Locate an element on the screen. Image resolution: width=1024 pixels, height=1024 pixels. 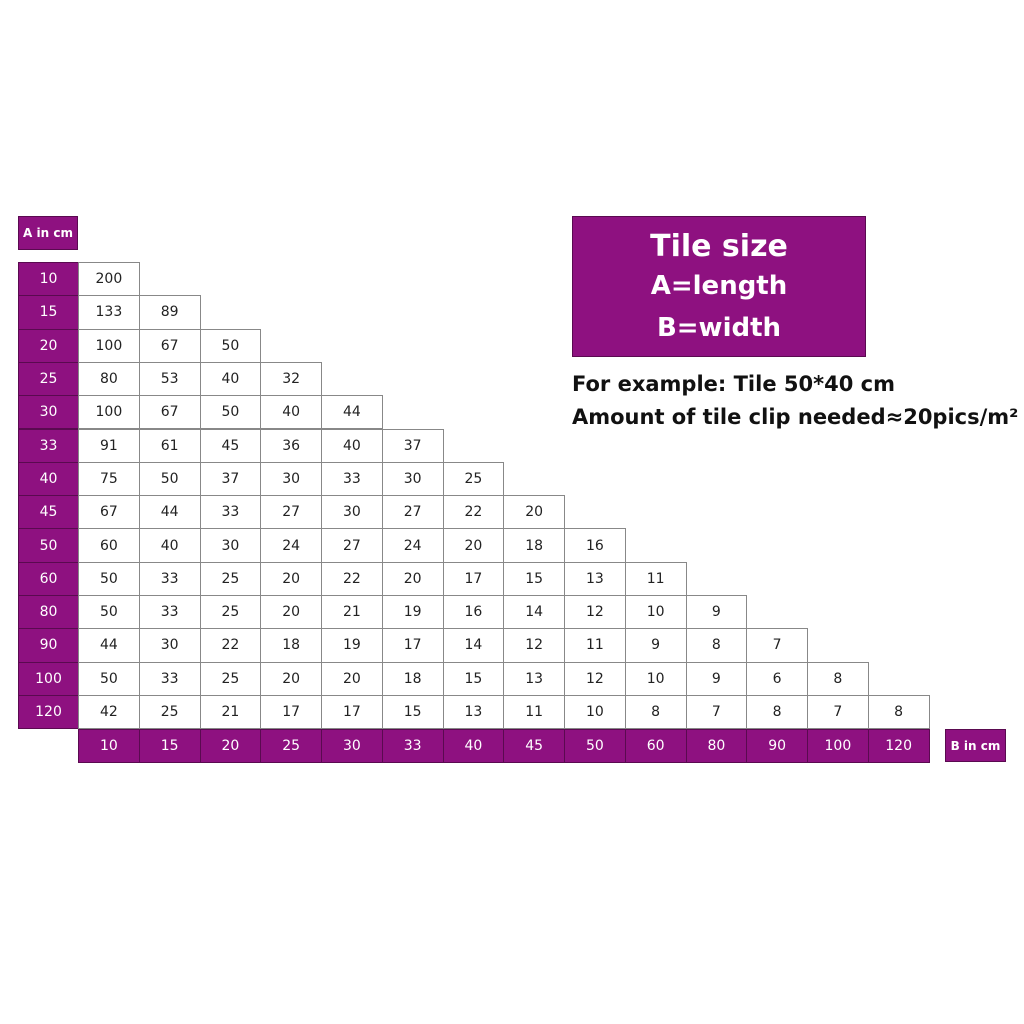
col-header: 30 is located at coordinates (352, 746).